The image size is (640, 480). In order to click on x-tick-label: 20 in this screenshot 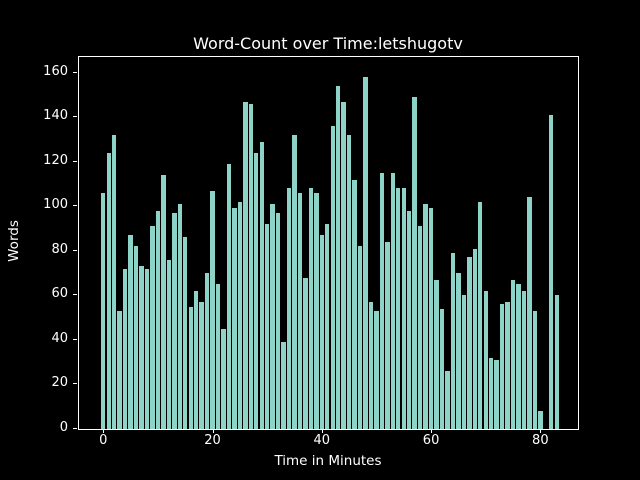, I will do `click(212, 440)`.